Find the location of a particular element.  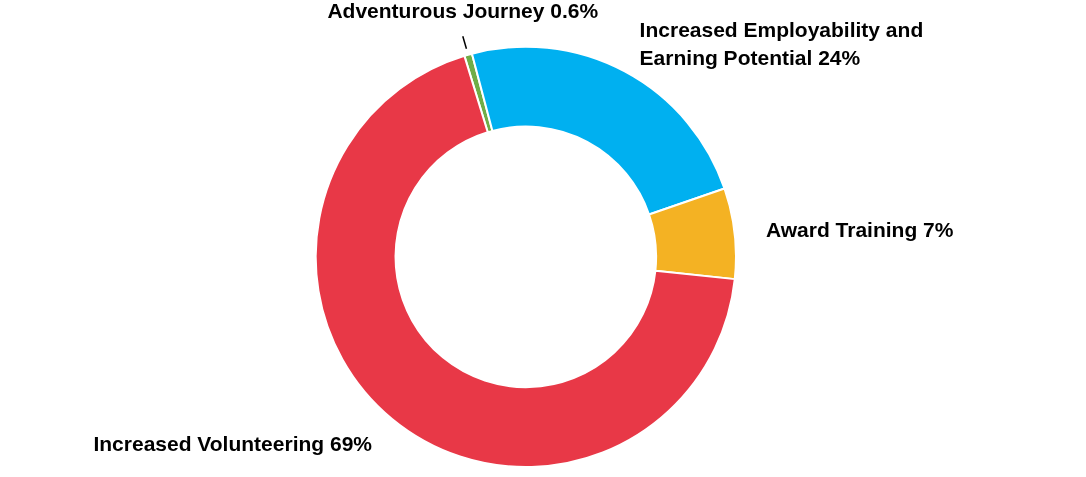

slice-label: Increased Volunteering 69% is located at coordinates (233, 443).